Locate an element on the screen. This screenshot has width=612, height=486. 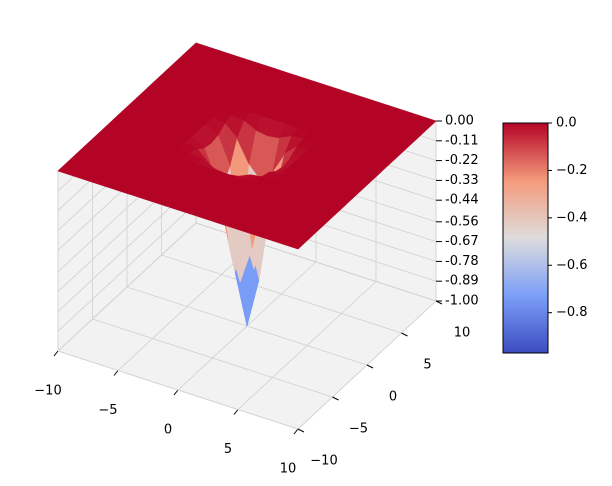
z-tick-label: -0.89 is located at coordinates (462, 281).